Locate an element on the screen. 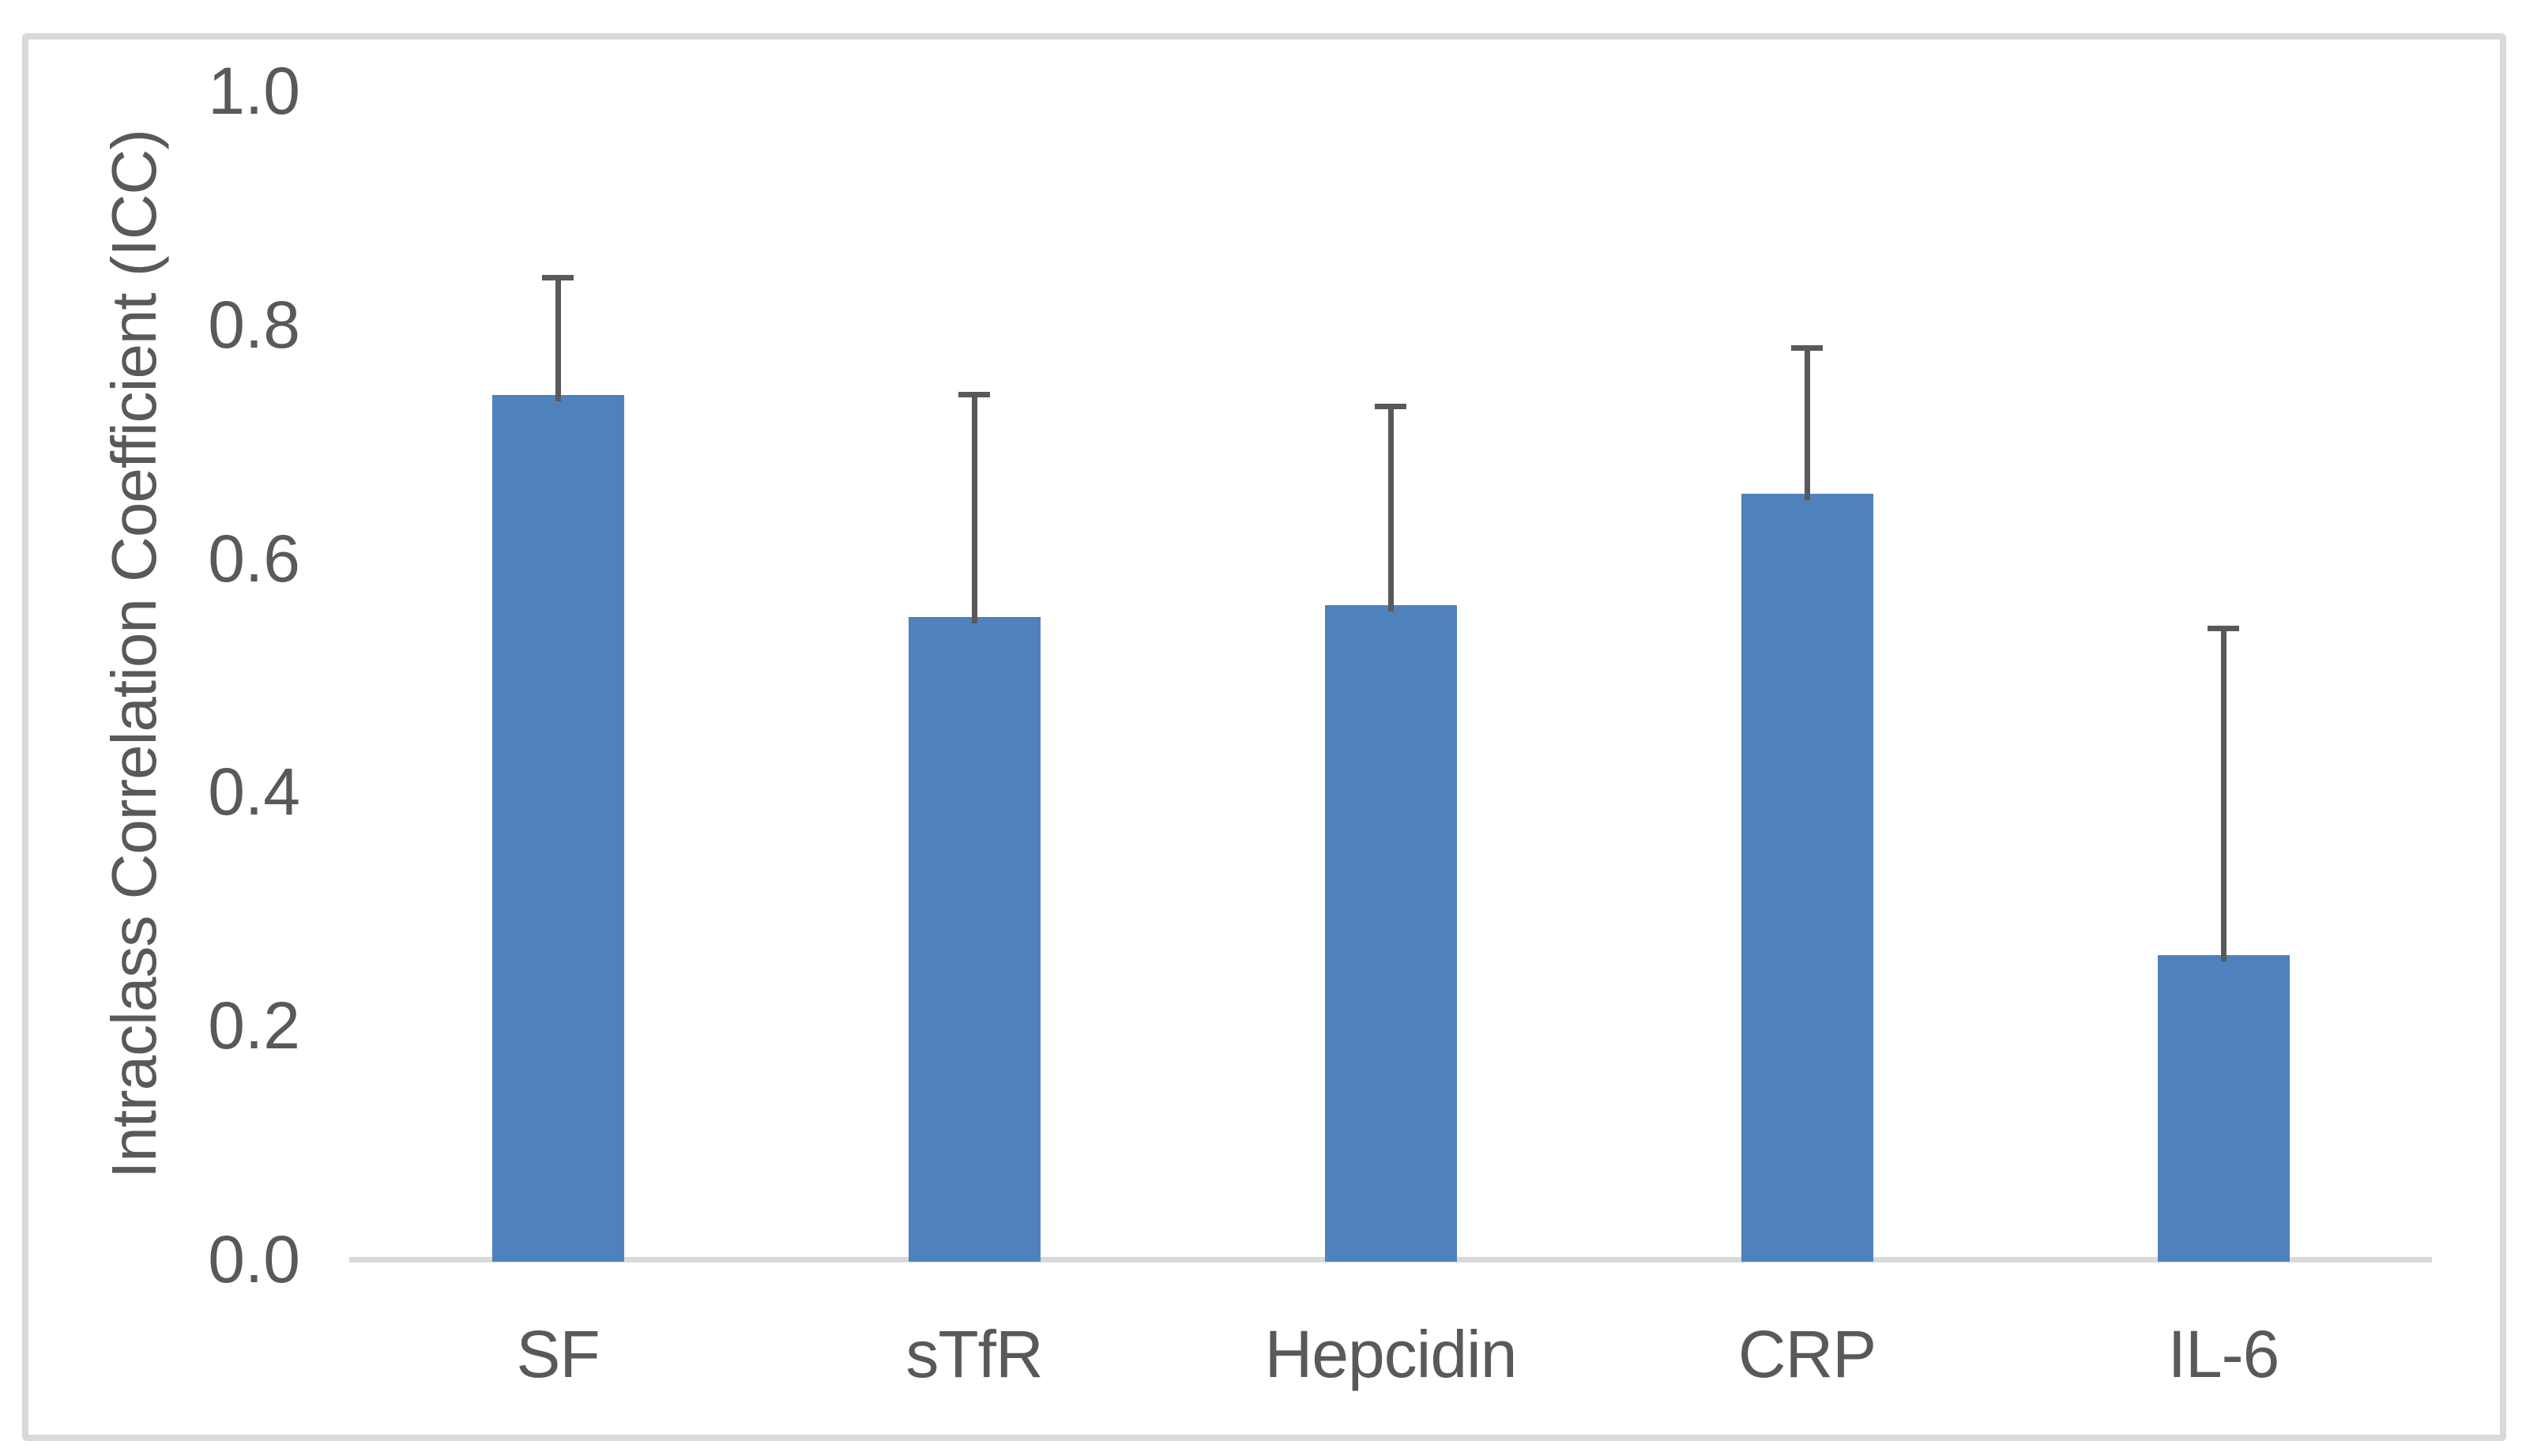 Image resolution: width=2522 pixels, height=1456 pixels. y-tick-label-0.2: 0.2 is located at coordinates (254, 1025).